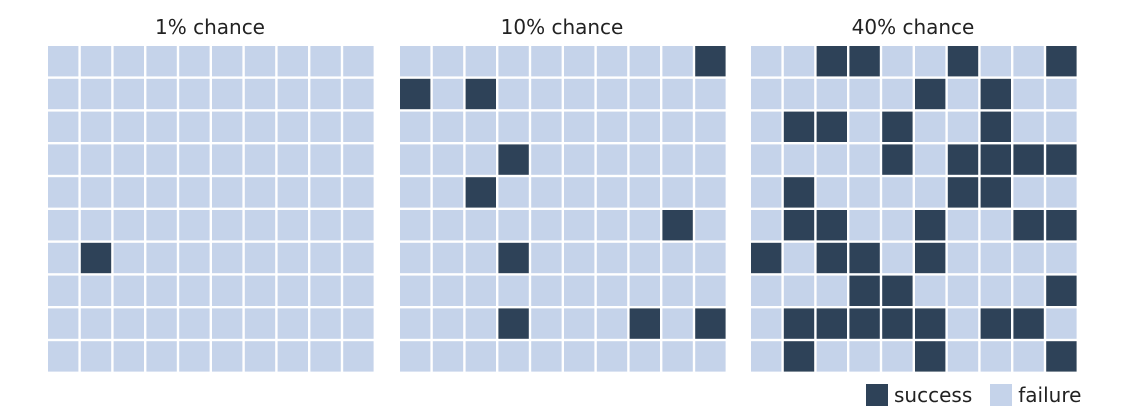 This screenshot has height=418, width=1143. I want to click on failure-cell-p1-r6-c2, so click(128, 258).